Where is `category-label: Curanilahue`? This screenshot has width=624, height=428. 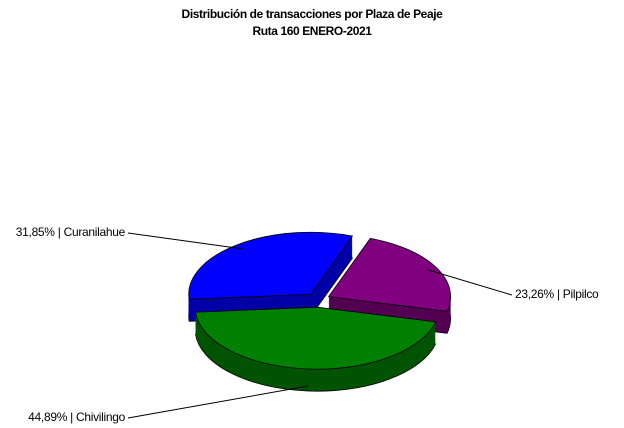
category-label: Curanilahue is located at coordinates (95, 232).